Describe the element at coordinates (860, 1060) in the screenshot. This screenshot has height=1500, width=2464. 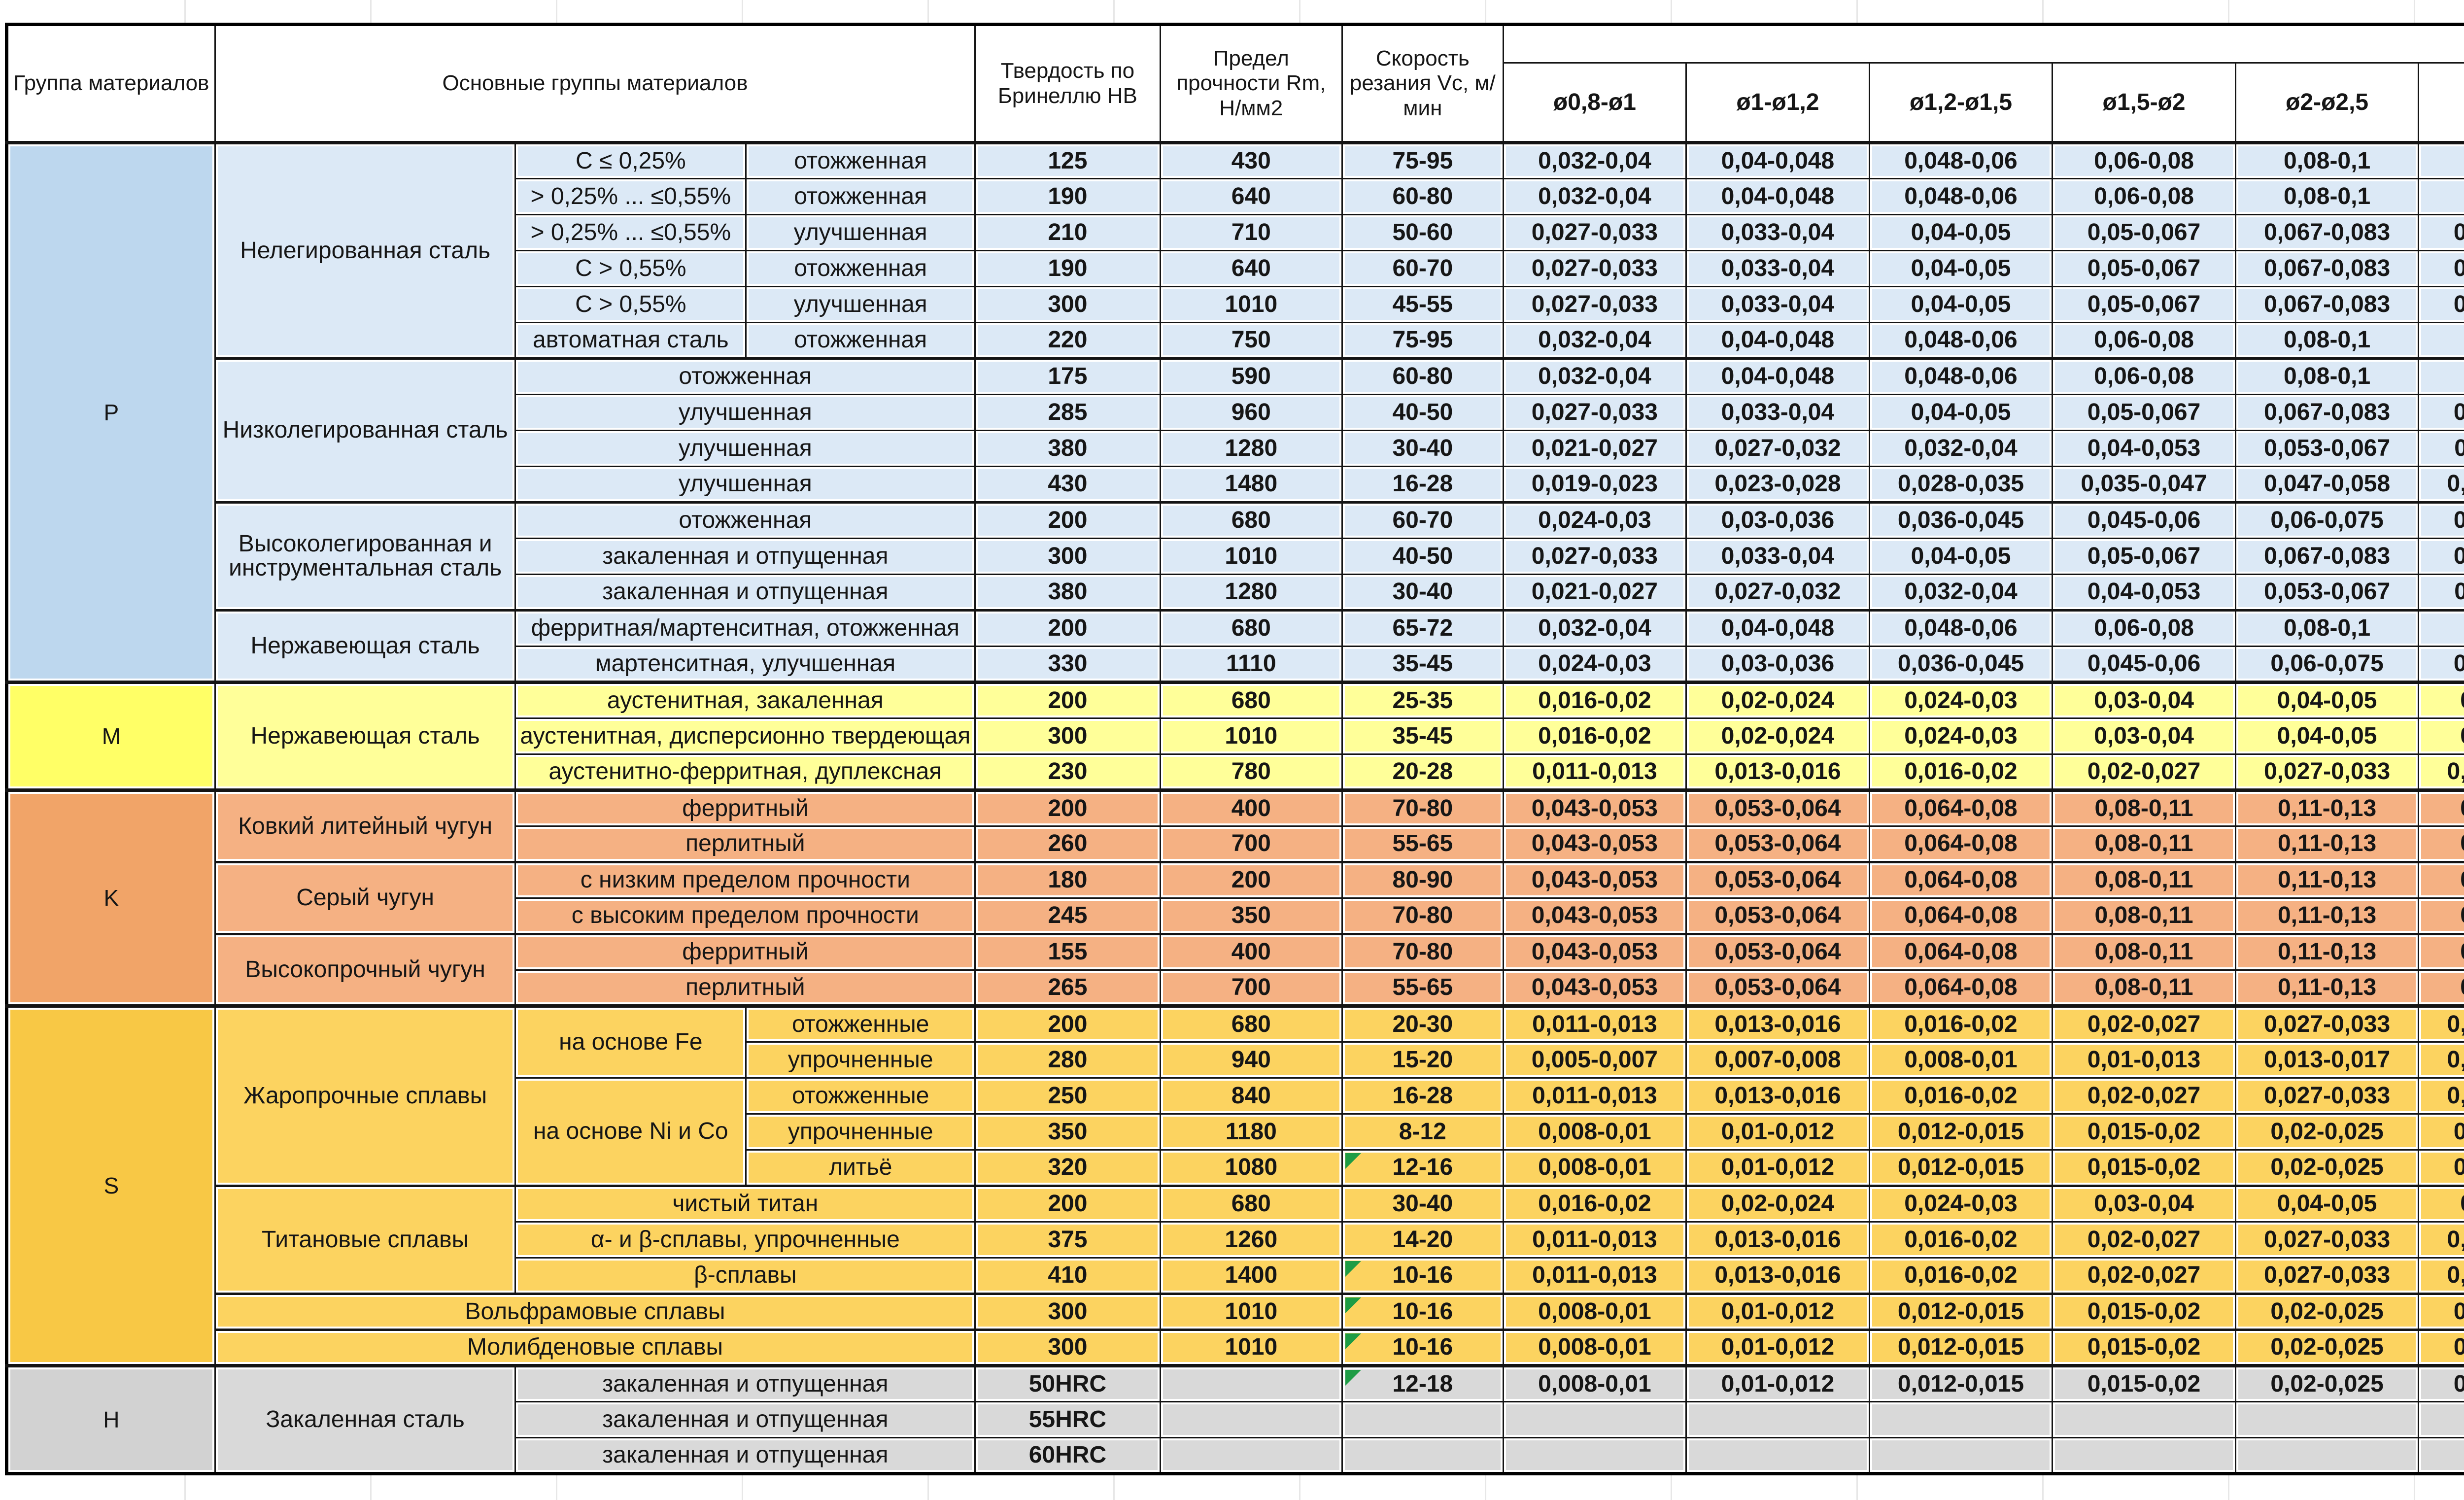
I see `material-condition-cell: упрочненные` at that location.